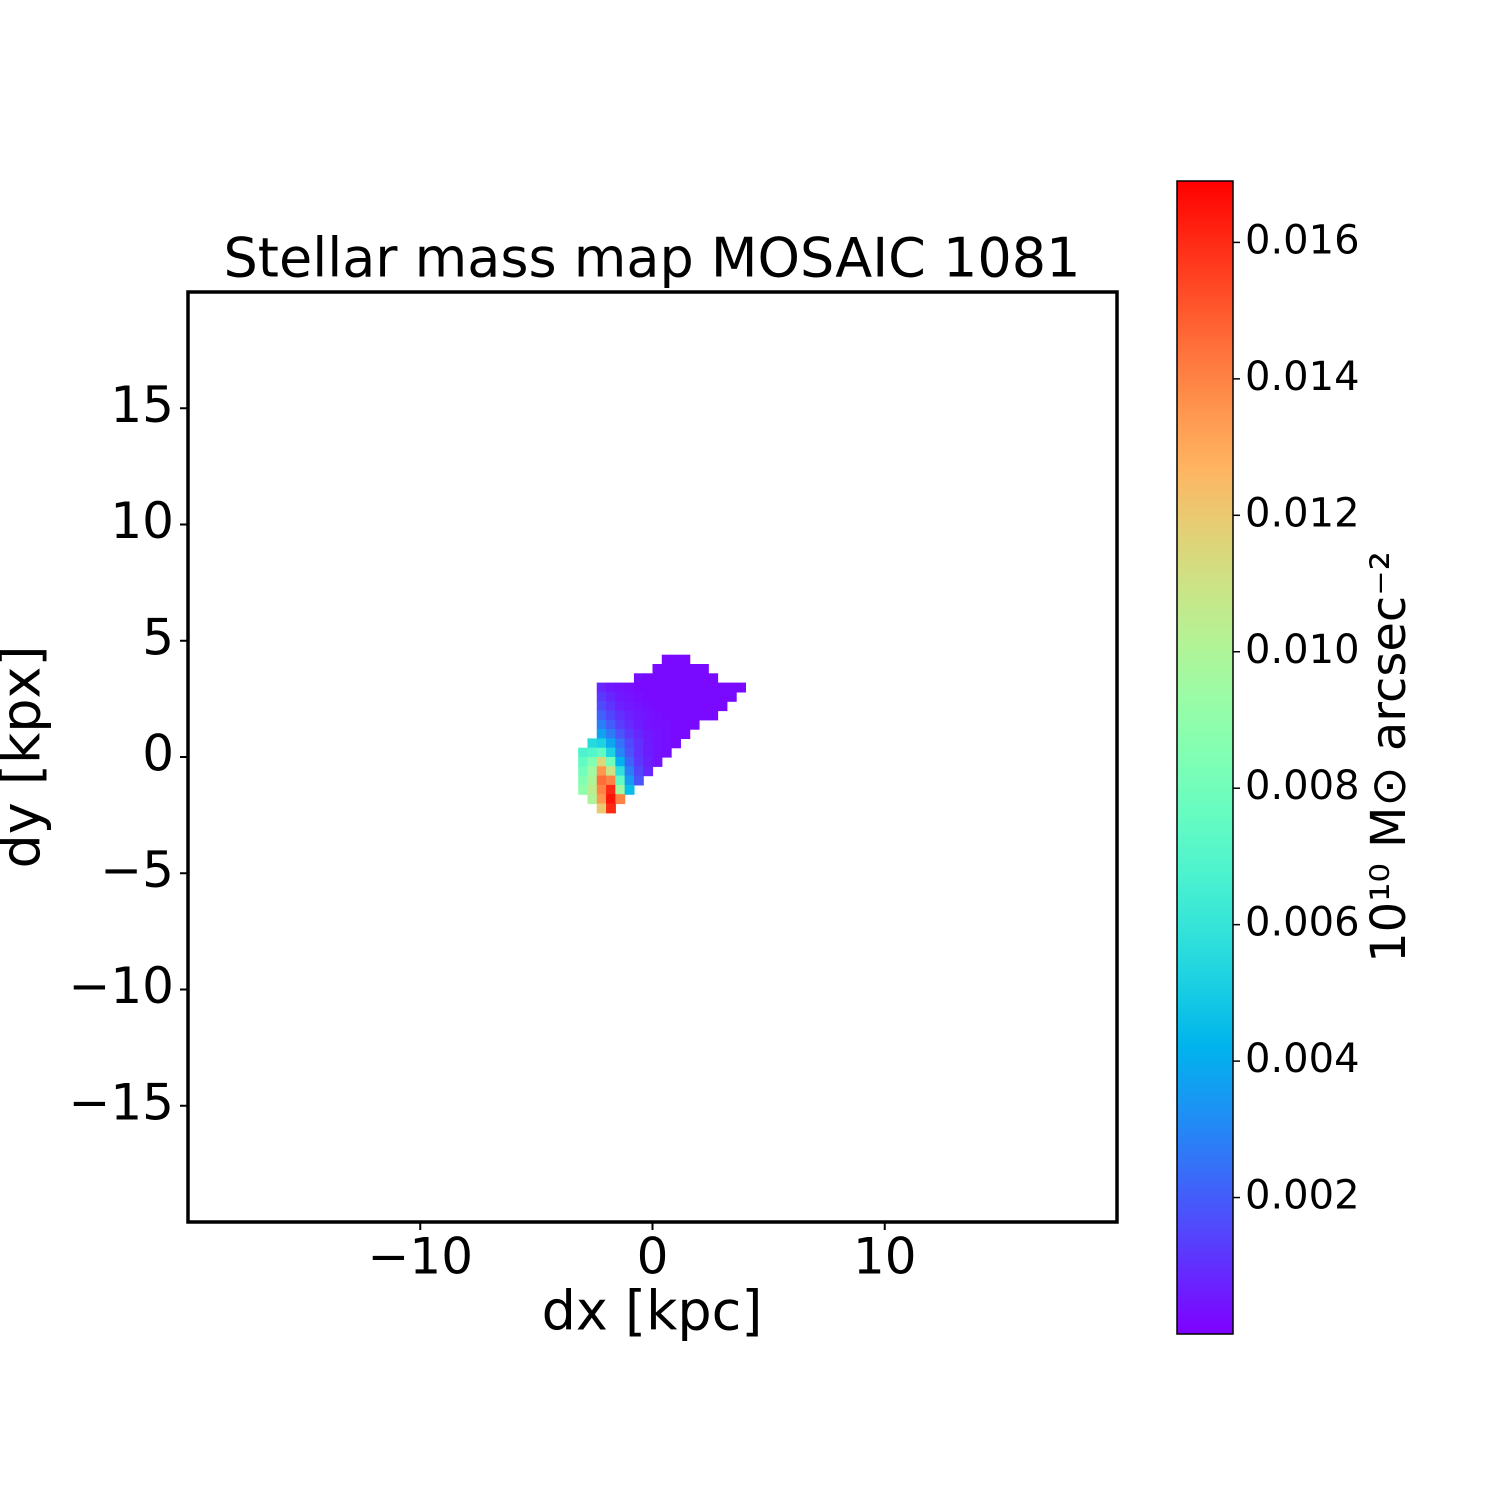 The image size is (1500, 1500). Describe the element at coordinates (1302, 377) in the screenshot. I see `colorbar-tick-label: 0.014` at that location.